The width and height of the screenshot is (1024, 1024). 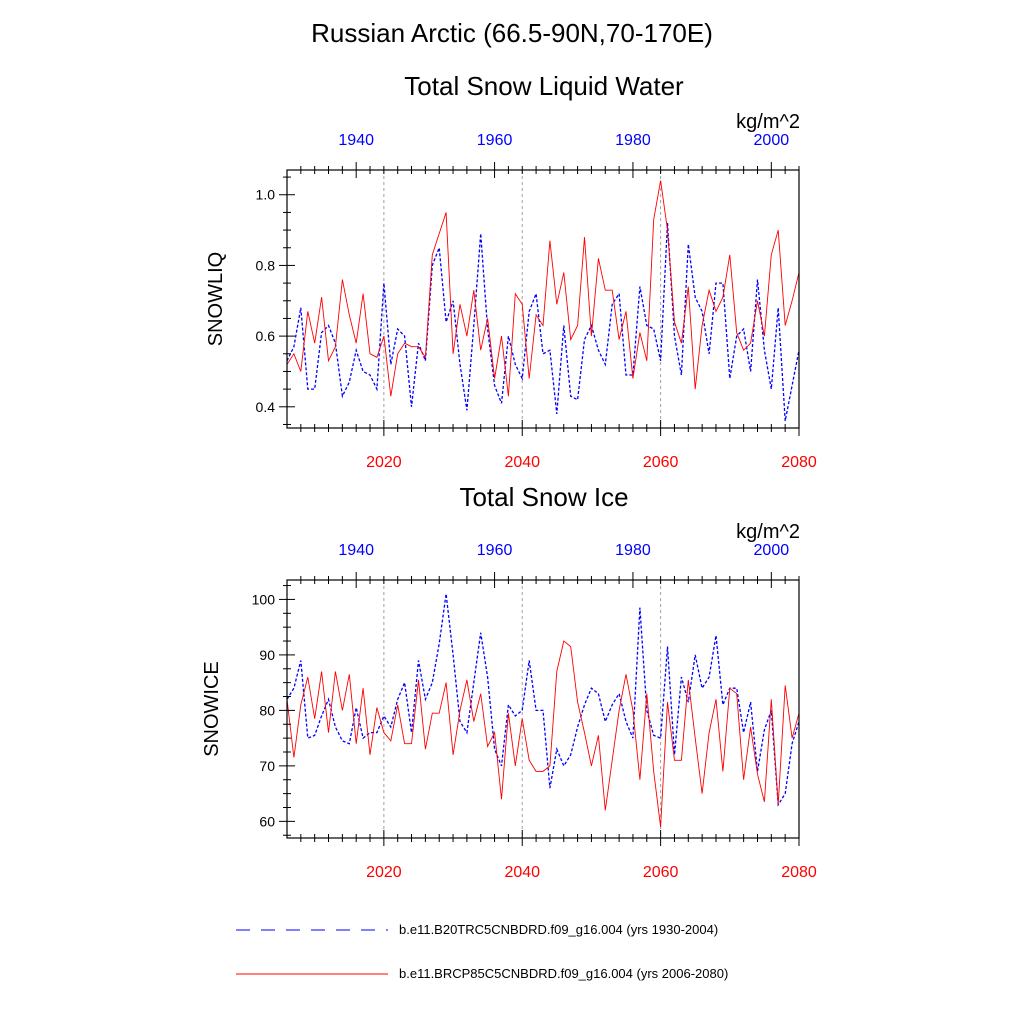 I want to click on y-tick-label: 80, so click(x=267, y=710).